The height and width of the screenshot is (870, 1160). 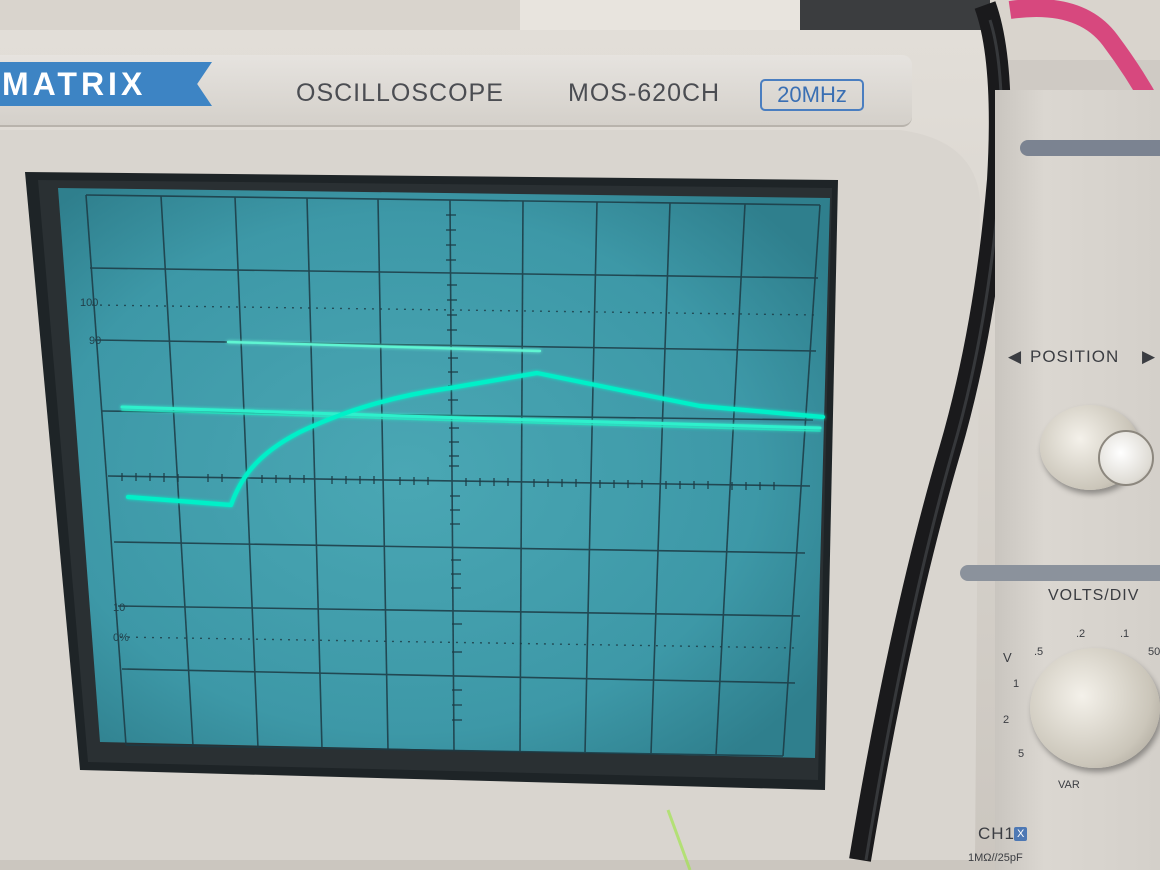 What do you see at coordinates (1069, 785) in the screenshot?
I see `var-label: VAR` at bounding box center [1069, 785].